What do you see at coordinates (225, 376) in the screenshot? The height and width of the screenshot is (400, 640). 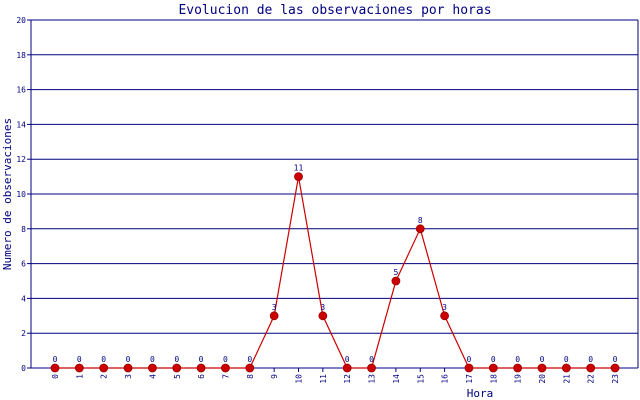 I see `x-tick-label: 7` at bounding box center [225, 376].